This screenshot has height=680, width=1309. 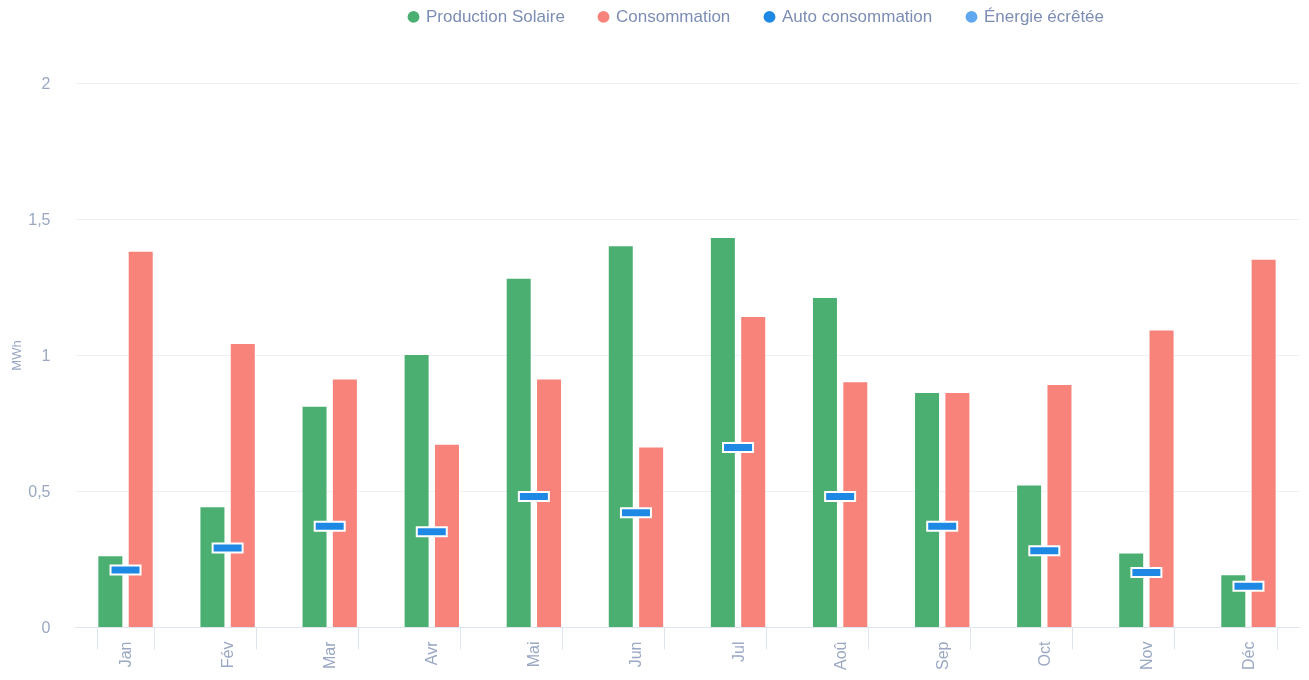 What do you see at coordinates (432, 653) in the screenshot?
I see `x-tick-label: Avr` at bounding box center [432, 653].